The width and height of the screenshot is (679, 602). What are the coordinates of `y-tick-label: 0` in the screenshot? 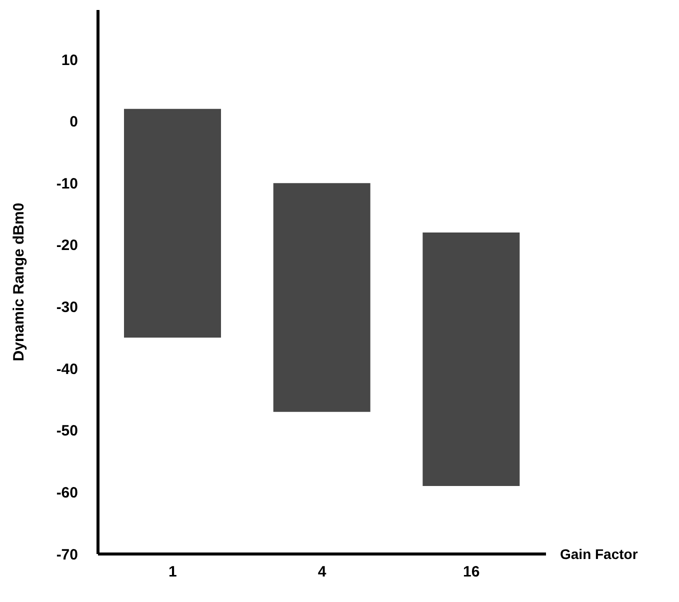 It's located at (74, 122).